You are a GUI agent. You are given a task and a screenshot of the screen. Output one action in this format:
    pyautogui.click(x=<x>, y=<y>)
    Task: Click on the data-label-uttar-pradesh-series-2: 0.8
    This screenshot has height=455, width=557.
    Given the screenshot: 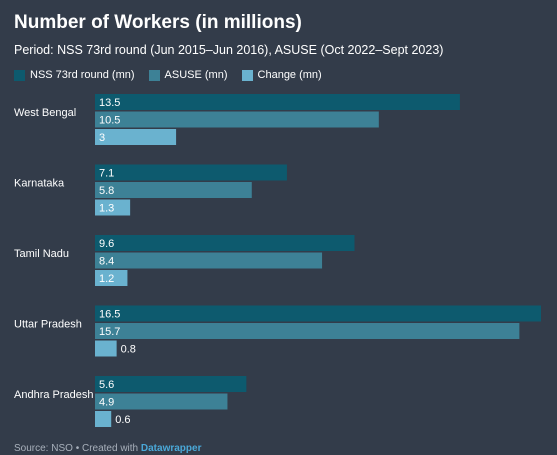 What is the action you would take?
    pyautogui.click(x=128, y=350)
    